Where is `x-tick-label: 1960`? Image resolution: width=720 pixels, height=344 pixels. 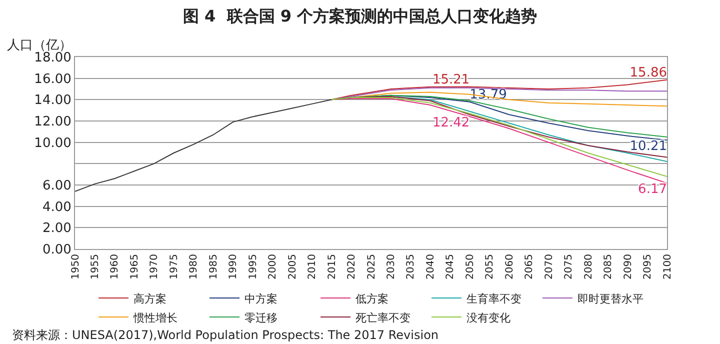 x-tick-label: 1960 is located at coordinates (115, 267).